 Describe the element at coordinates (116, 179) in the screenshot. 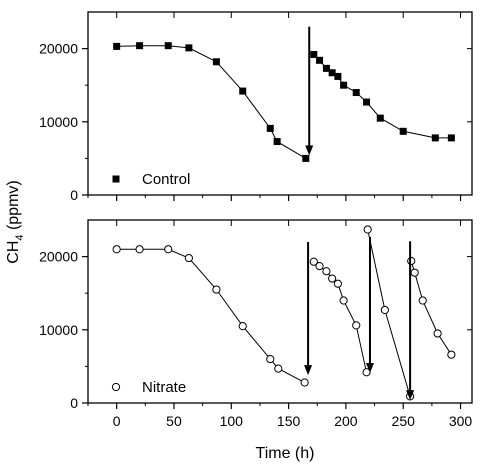

I see `legend-marker-control` at that location.